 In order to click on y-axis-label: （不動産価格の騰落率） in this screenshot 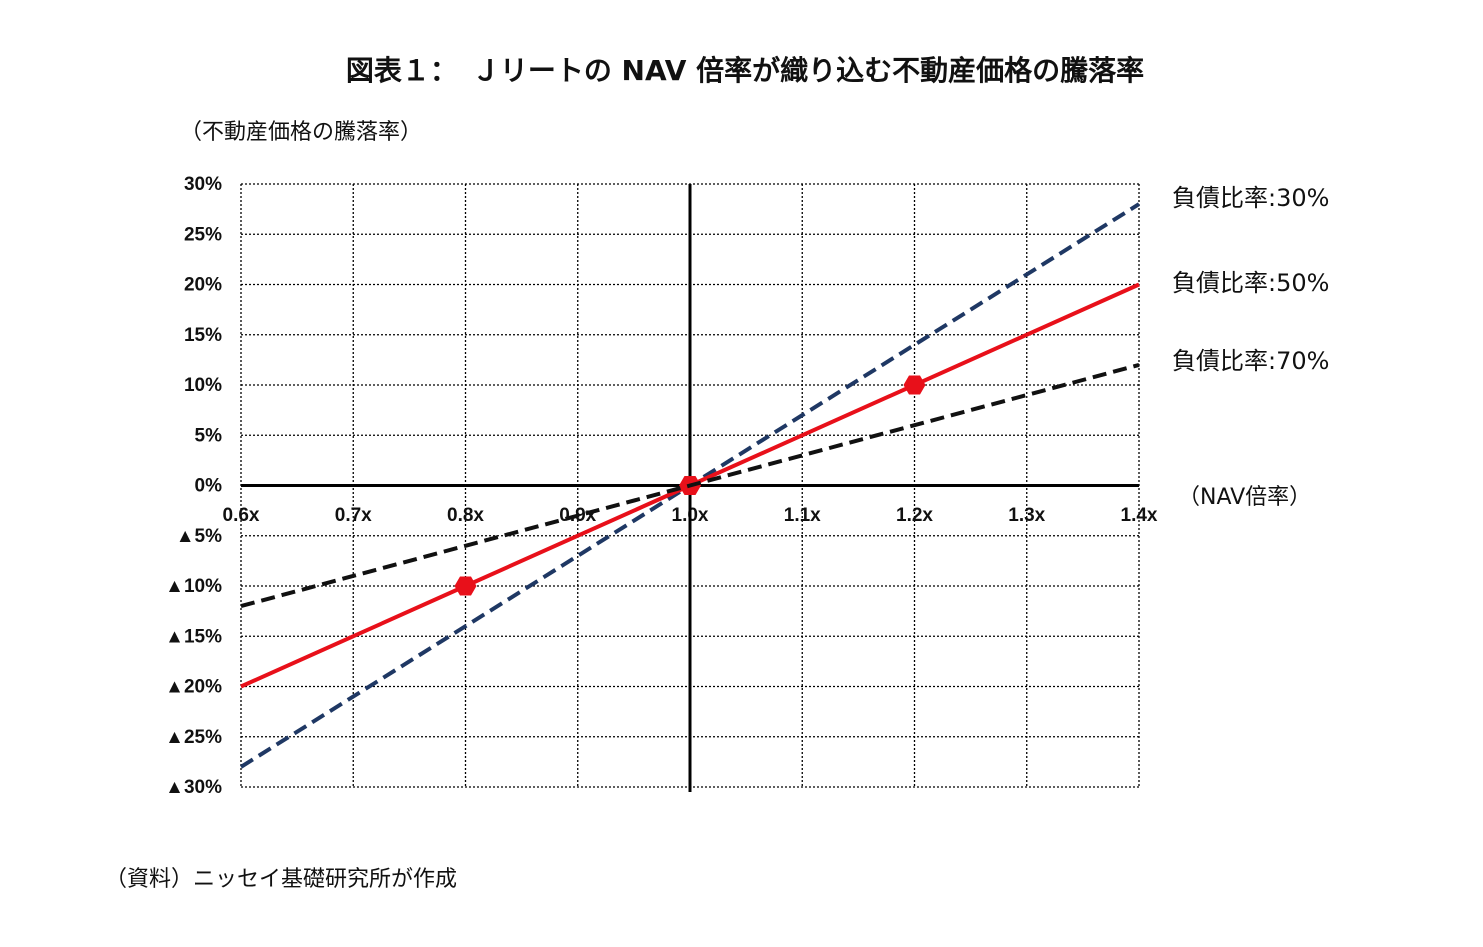, I will do `click(301, 132)`.